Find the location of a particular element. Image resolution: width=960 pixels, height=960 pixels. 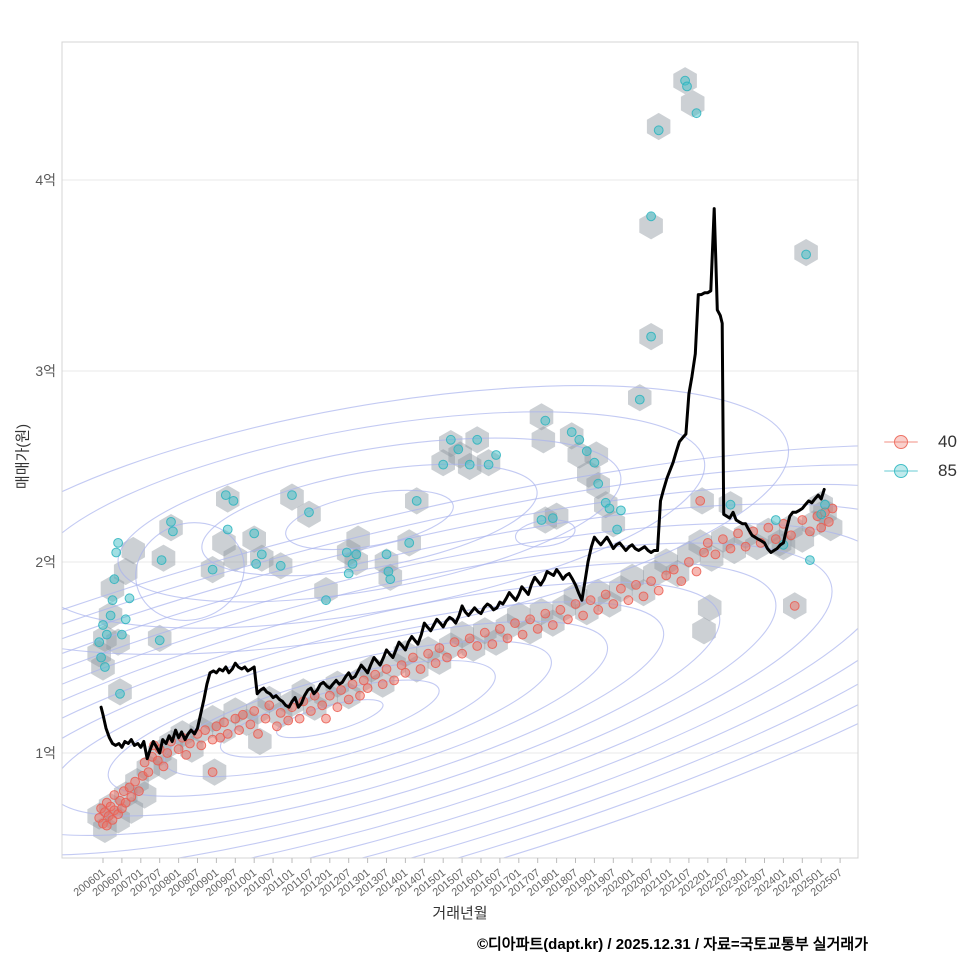

legend-item-85: 85 is located at coordinates (920, 470).